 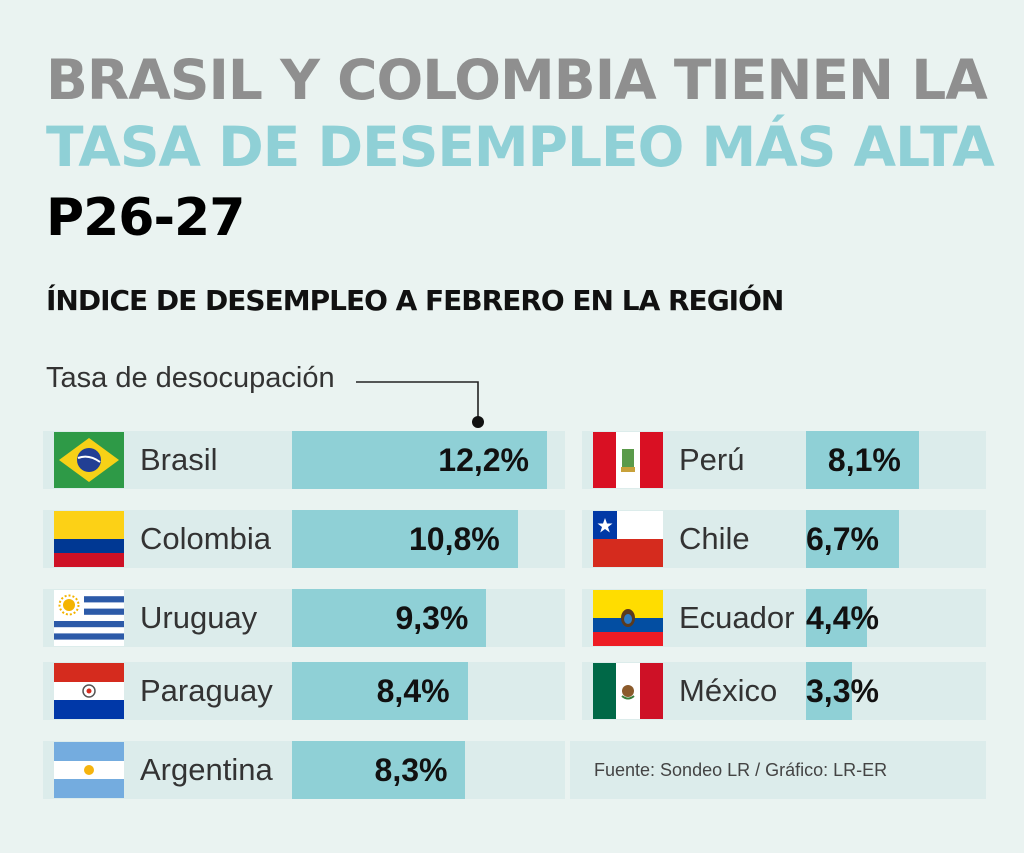 What do you see at coordinates (89, 539) in the screenshot?
I see `colombia-flag-icon` at bounding box center [89, 539].